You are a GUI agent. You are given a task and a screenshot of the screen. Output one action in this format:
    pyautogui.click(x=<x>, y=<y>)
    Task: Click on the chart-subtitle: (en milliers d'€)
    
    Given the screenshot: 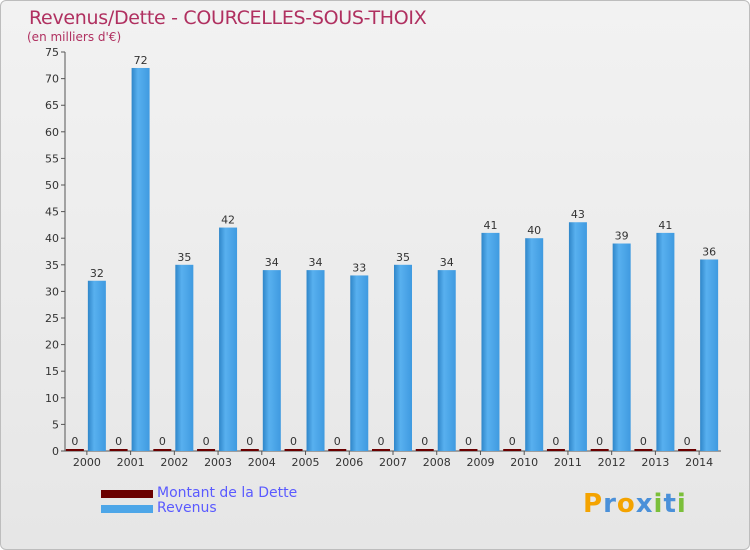 What is the action you would take?
    pyautogui.click(x=74, y=37)
    